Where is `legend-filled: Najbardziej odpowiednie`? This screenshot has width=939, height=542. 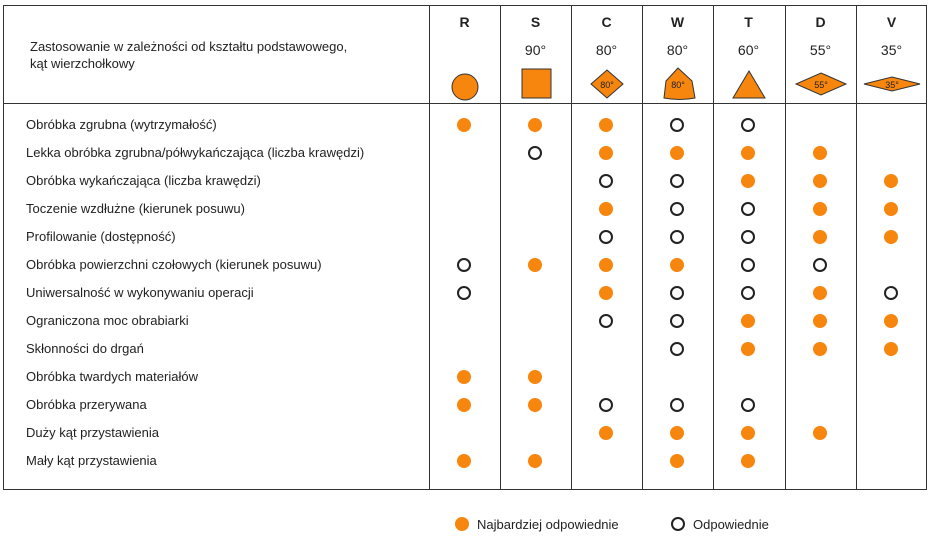
legend-filled: Najbardziej odpowiednie is located at coordinates (537, 524).